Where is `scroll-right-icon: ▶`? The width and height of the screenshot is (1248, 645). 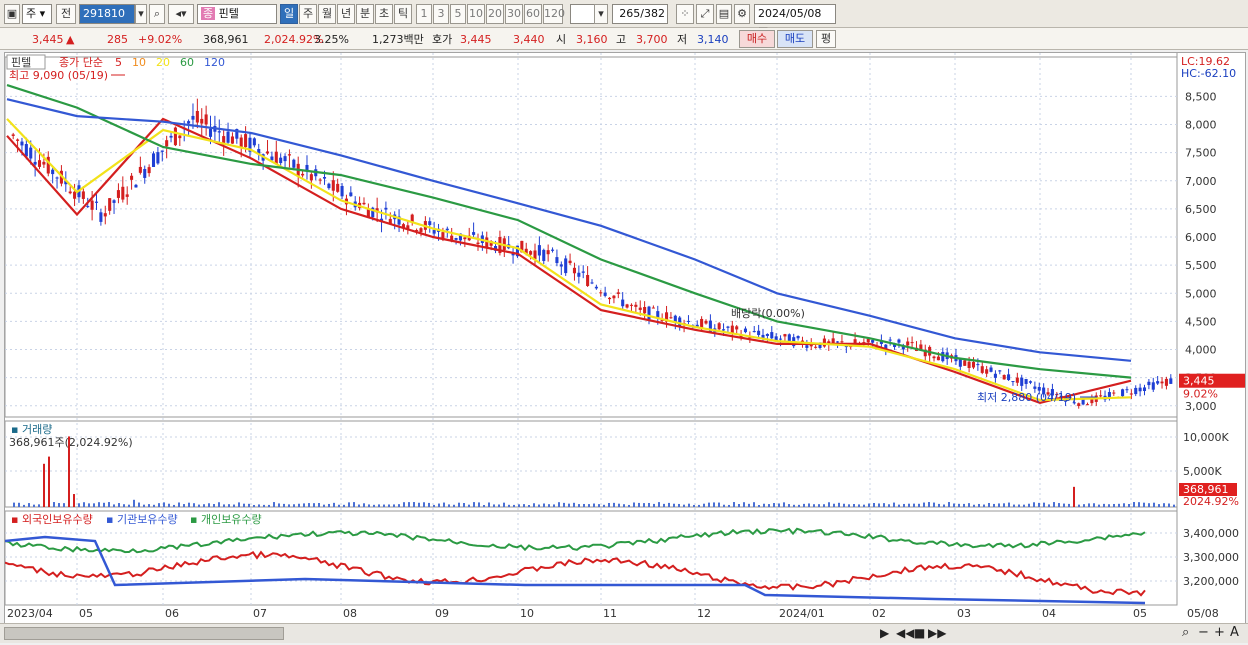 scroll-right-icon: ▶ is located at coordinates (885, 633).